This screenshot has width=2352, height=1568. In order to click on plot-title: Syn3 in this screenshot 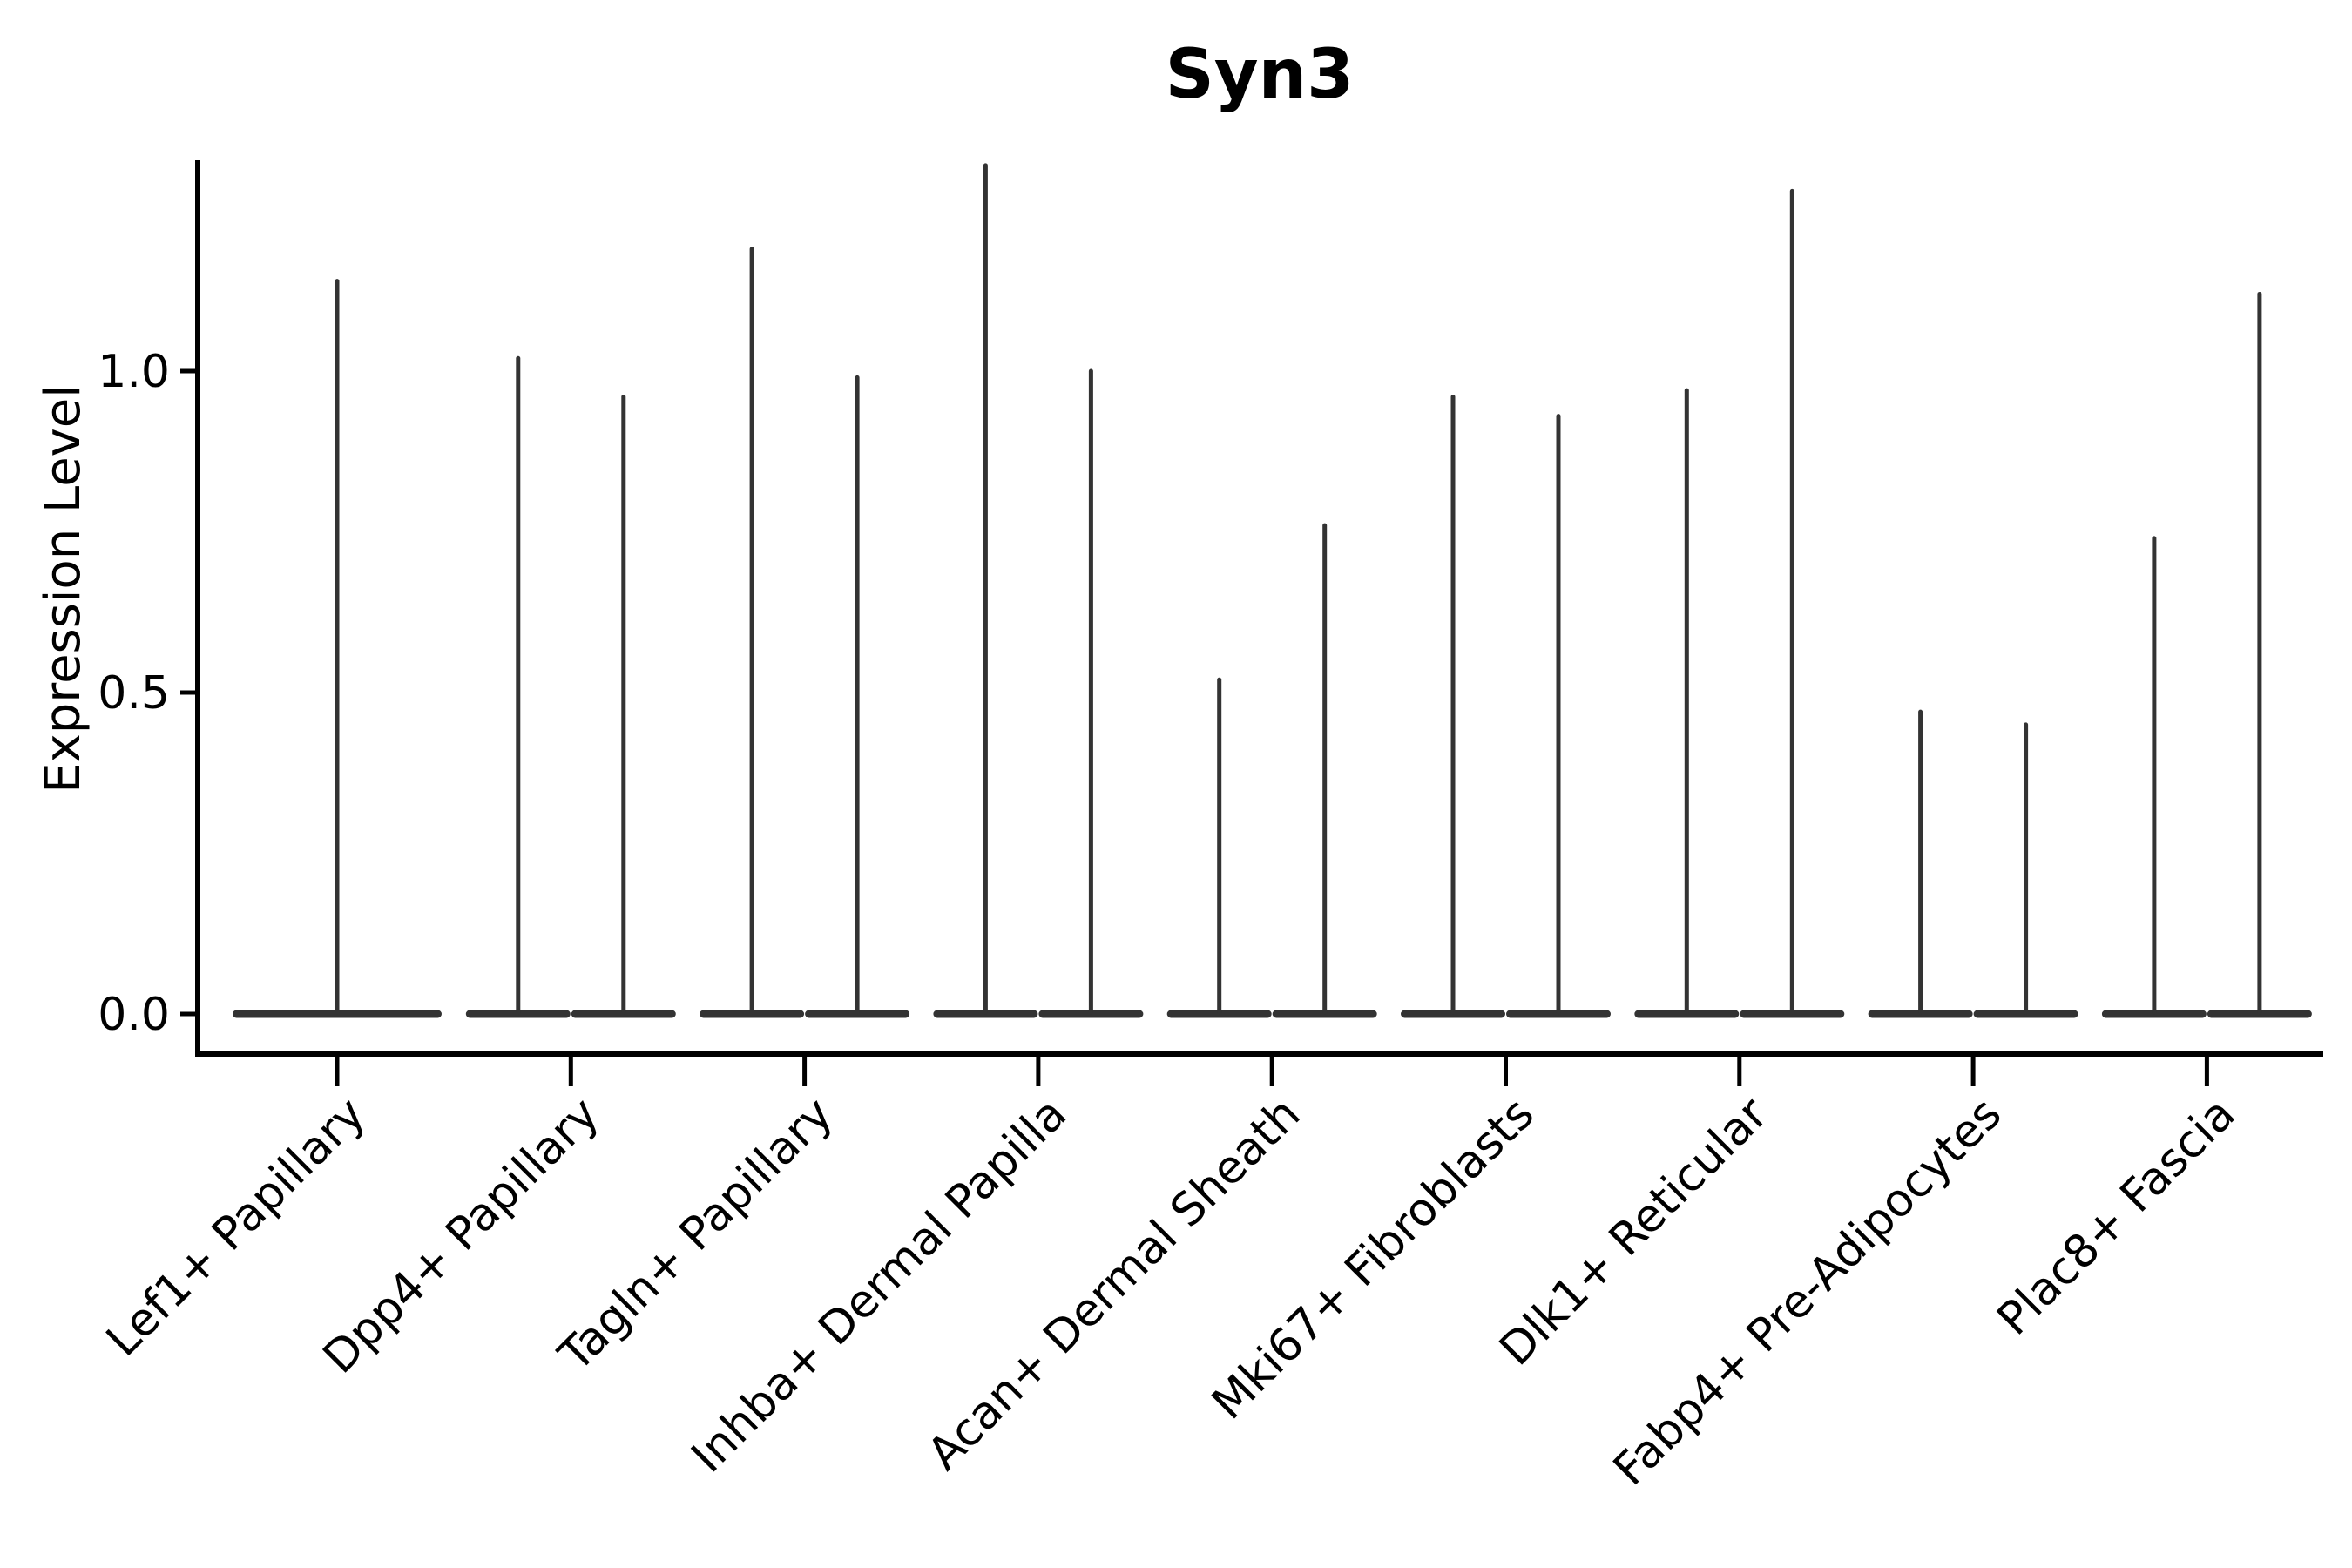, I will do `click(1260, 75)`.